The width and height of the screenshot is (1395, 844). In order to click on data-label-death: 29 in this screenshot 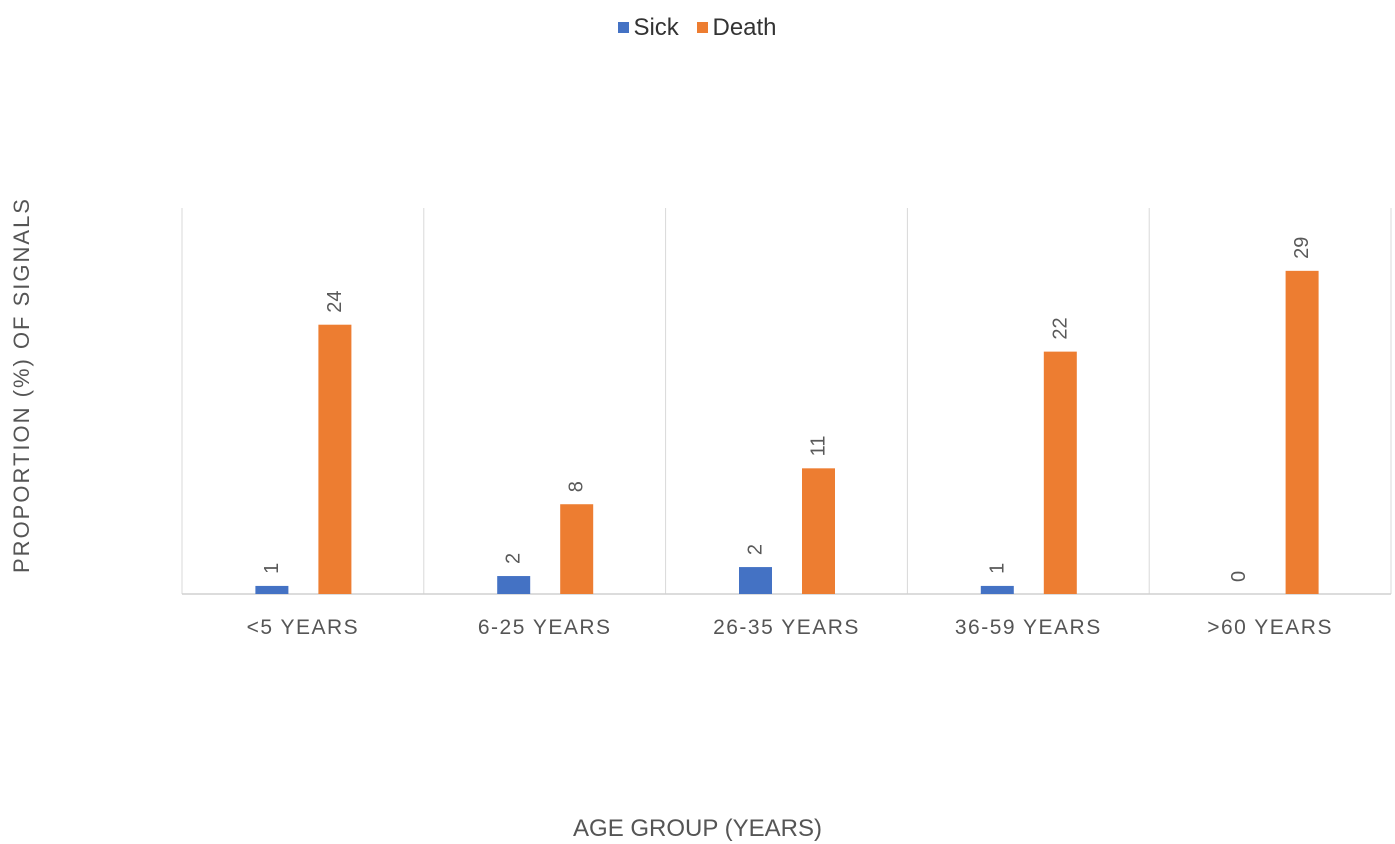, I will do `click(1302, 248)`.